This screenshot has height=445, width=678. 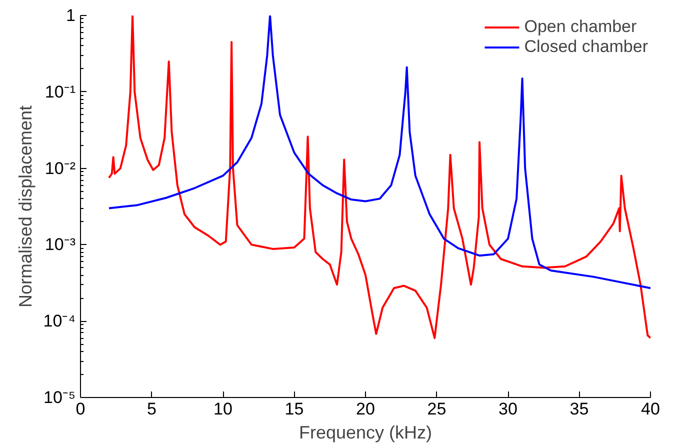 What do you see at coordinates (508, 409) in the screenshot?
I see `x-tick-label: 30` at bounding box center [508, 409].